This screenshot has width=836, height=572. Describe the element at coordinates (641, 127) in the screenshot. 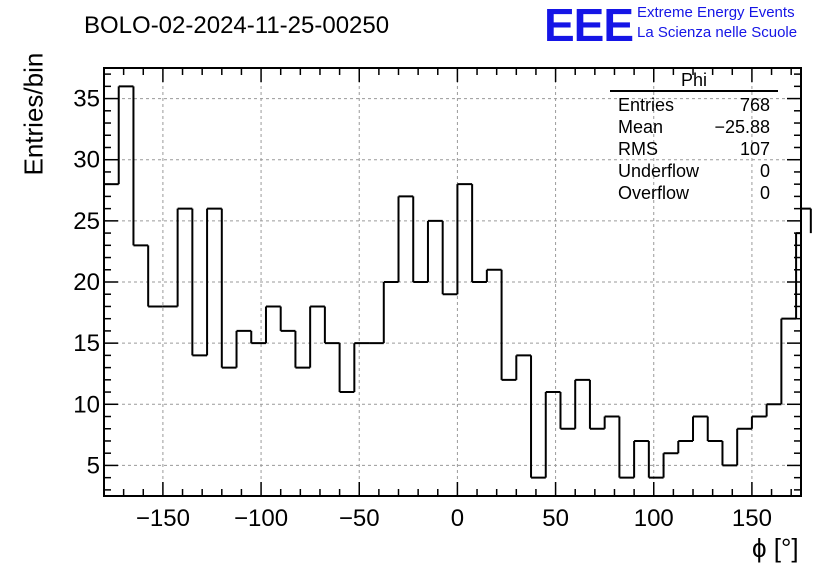

I see `stats-label: Mean` at that location.